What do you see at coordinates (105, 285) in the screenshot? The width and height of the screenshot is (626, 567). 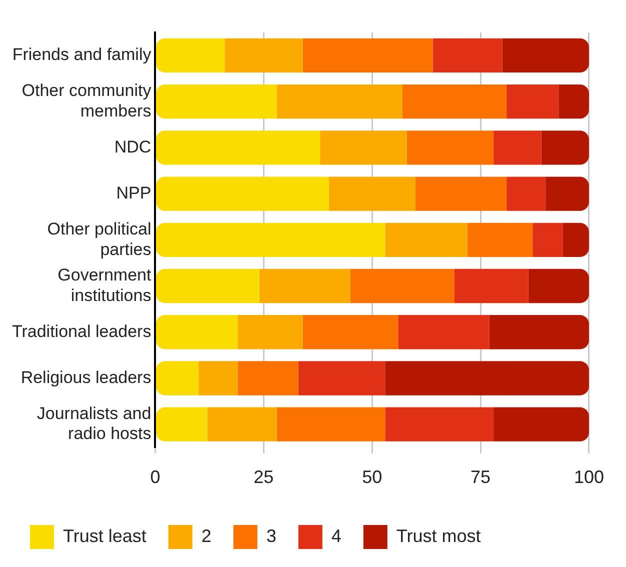 I see `y-tick-label: Government institutions` at bounding box center [105, 285].